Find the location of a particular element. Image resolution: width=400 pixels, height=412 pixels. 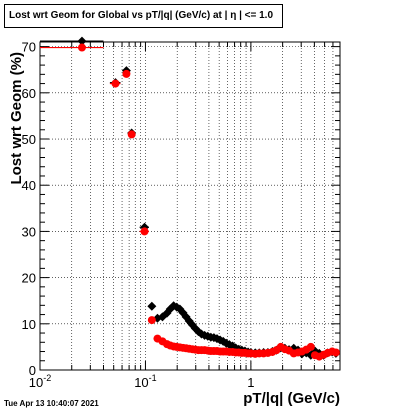

x-axis-label: pT/|q| (GeV/c) is located at coordinates (291, 398).